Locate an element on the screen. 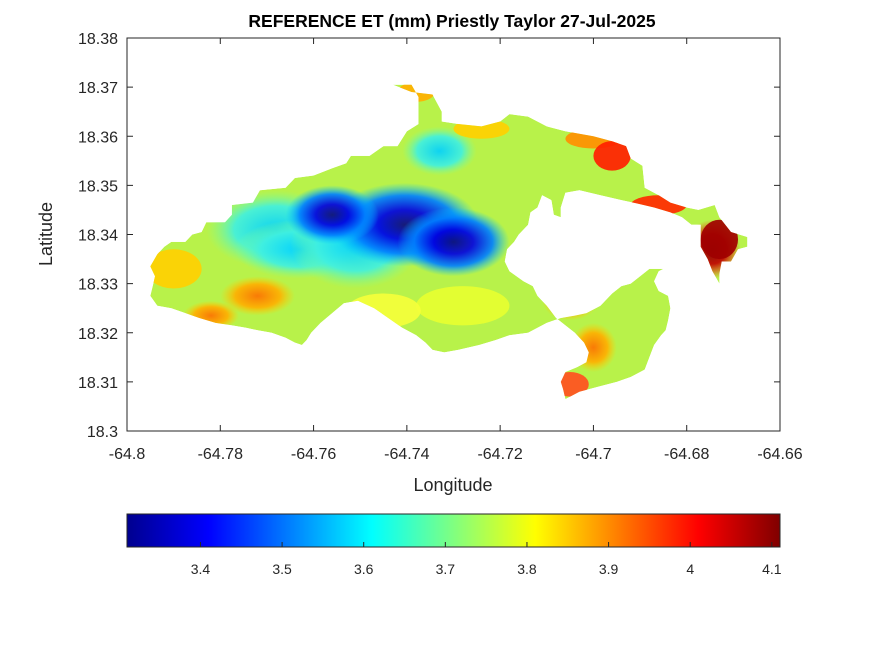 This screenshot has width=875, height=656. x-tick-label: -64.7 is located at coordinates (593, 454).